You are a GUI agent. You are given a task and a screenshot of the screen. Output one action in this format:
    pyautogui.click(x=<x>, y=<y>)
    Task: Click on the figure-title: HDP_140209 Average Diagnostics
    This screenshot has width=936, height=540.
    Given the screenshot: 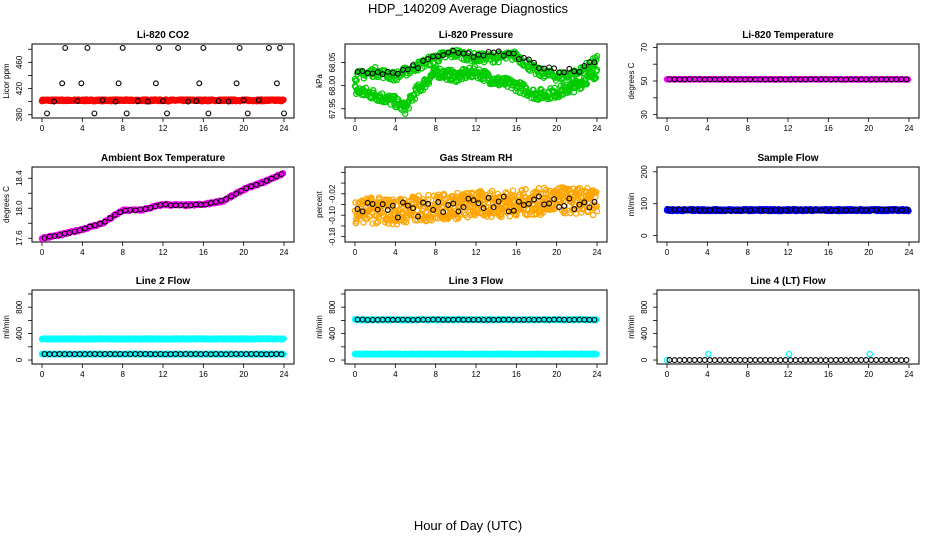 What is the action you would take?
    pyautogui.click(x=468, y=8)
    